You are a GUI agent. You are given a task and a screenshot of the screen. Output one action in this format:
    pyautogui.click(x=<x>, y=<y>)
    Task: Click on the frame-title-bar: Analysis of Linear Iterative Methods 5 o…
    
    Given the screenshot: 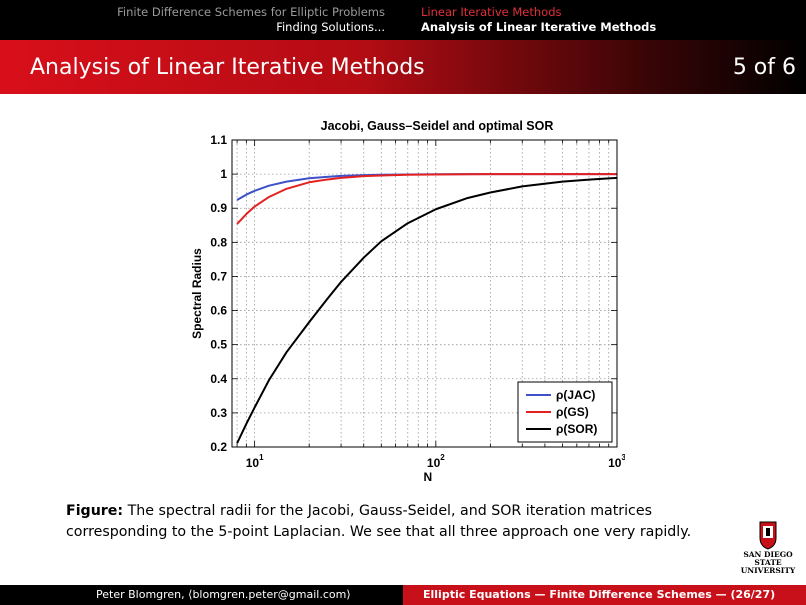 What is the action you would take?
    pyautogui.click(x=403, y=67)
    